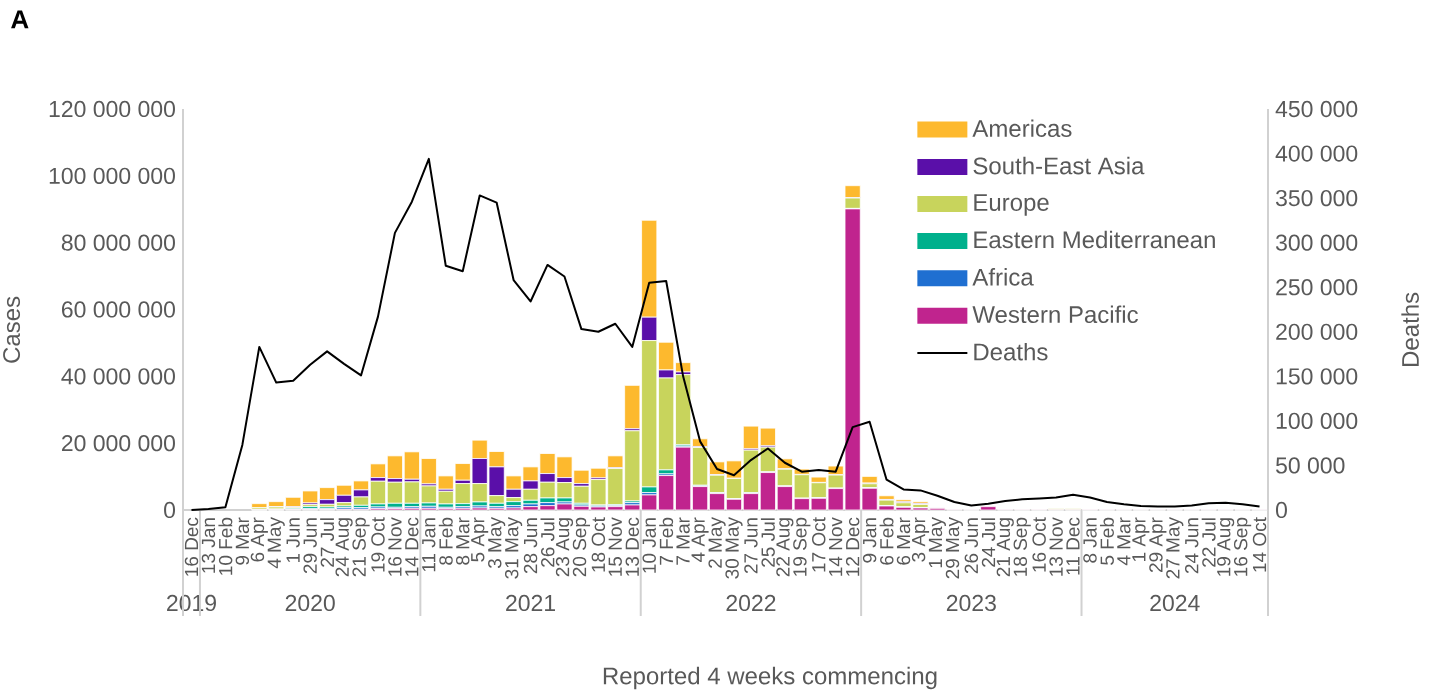 The width and height of the screenshot is (1436, 694). What do you see at coordinates (649, 545) in the screenshot?
I see `x-tick-label: 10 Jan` at bounding box center [649, 545].